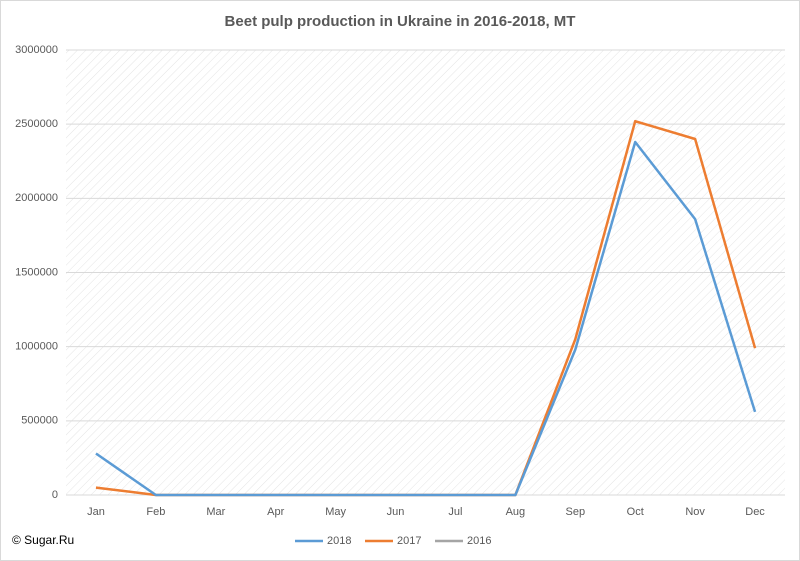 The width and height of the screenshot is (800, 561). What do you see at coordinates (36, 50) in the screenshot?
I see `y-tick-label: 3000000` at bounding box center [36, 50].